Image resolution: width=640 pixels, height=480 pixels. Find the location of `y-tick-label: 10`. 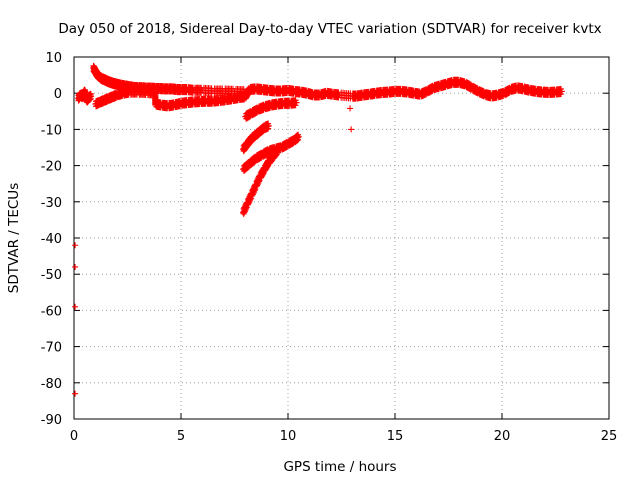

y-tick-label: 10 is located at coordinates (53, 58).